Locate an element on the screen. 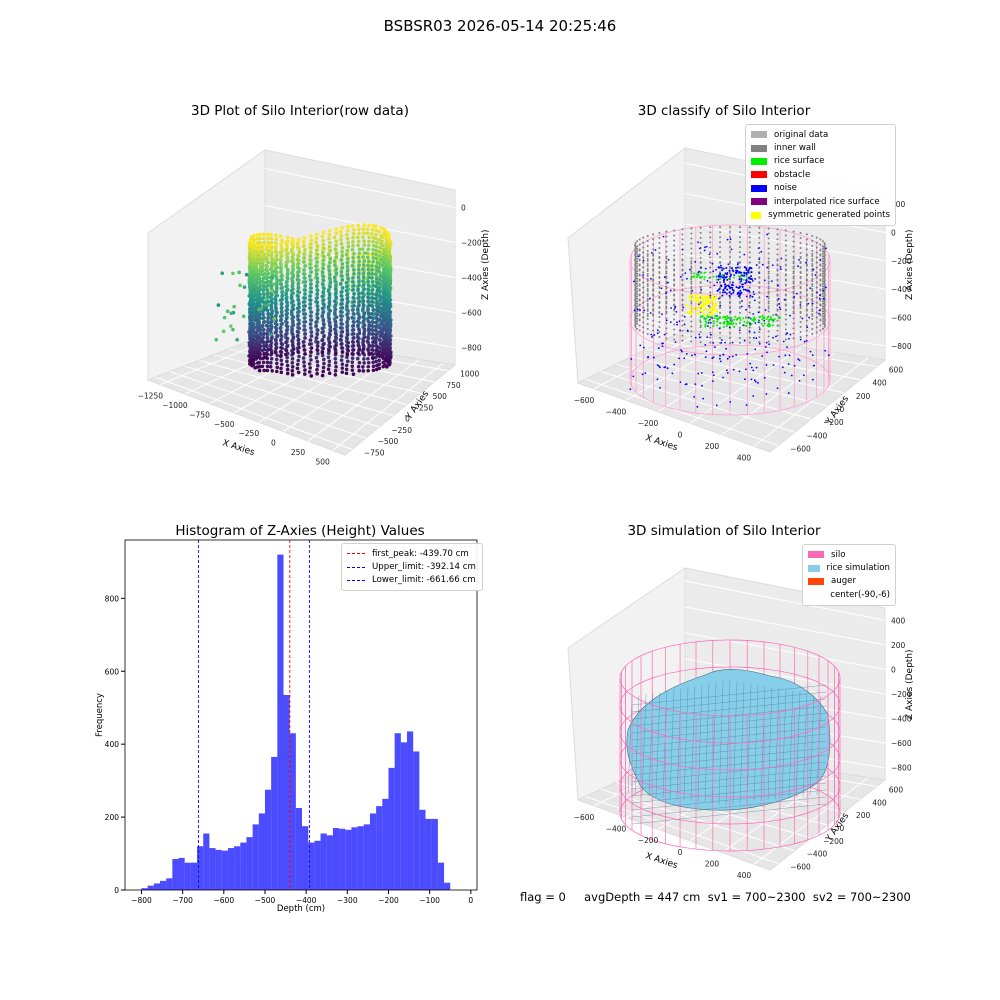 The height and width of the screenshot is (1000, 1000). p2-symmetric-point is located at coordinates (704, 302).